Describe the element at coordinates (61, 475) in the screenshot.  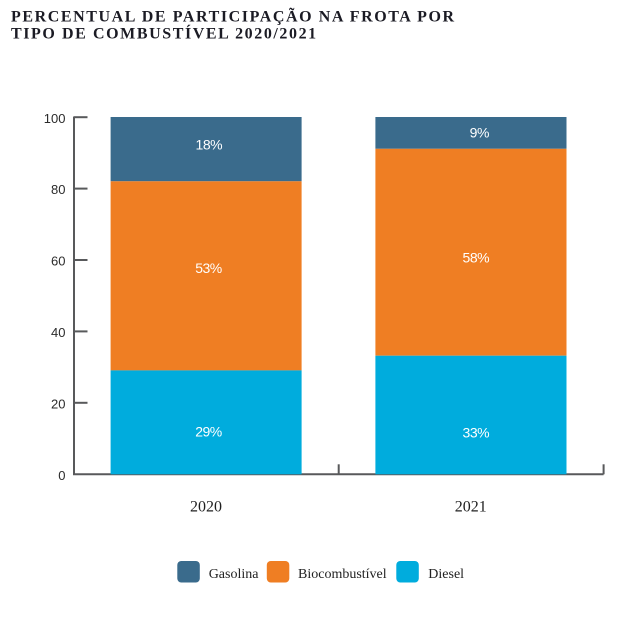
I see `svg-text: 0` at that location.